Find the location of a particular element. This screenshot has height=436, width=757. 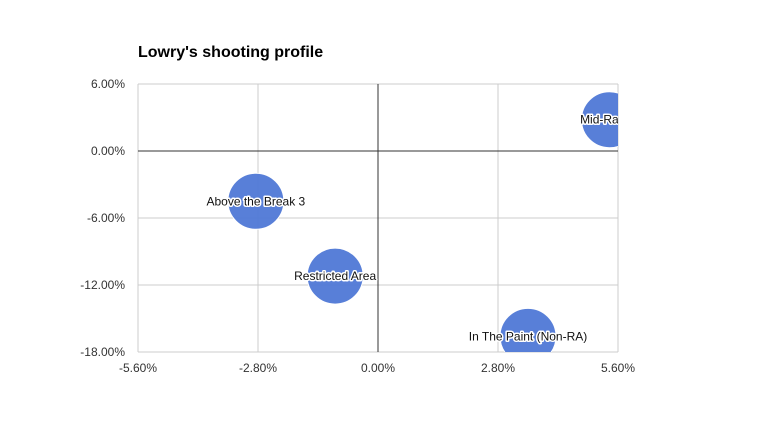

y-tick-label: -6.00% is located at coordinates (106, 218).